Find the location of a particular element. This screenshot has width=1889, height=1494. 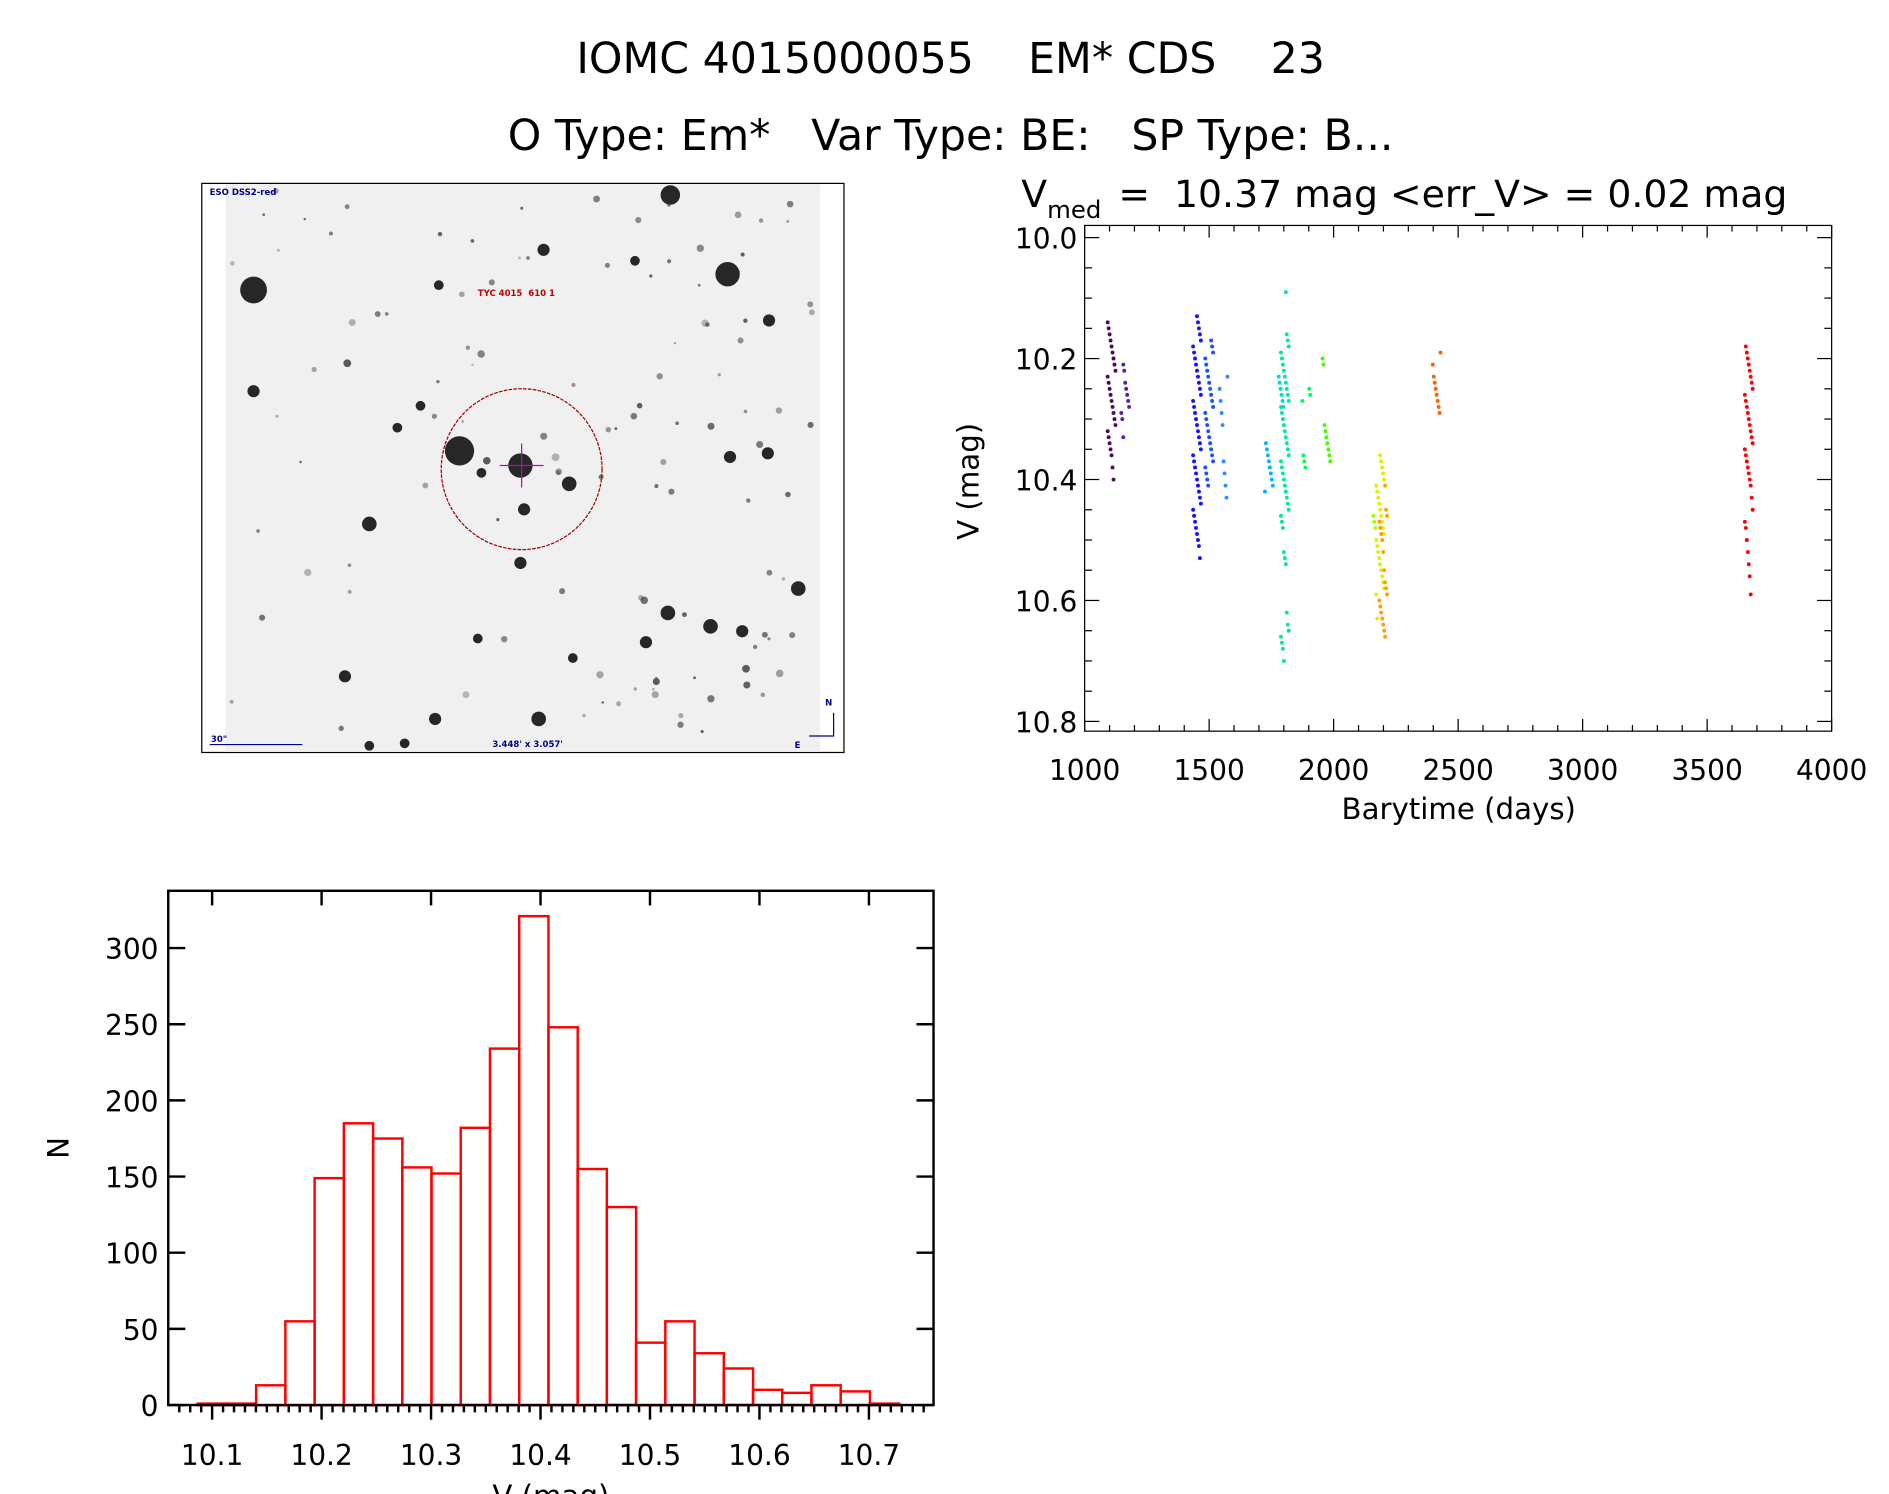

field-size-label: 3.448' x 3.057' is located at coordinates (527, 745).